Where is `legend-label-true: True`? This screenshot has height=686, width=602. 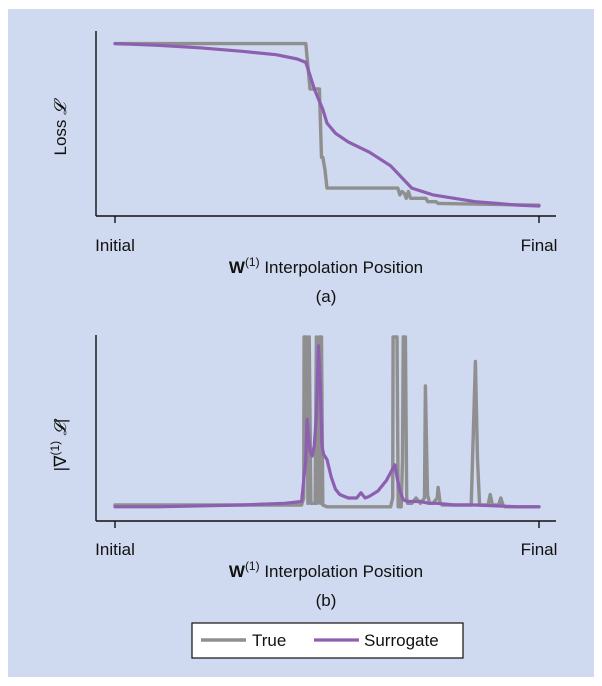
legend-label-true: True is located at coordinates (269, 640).